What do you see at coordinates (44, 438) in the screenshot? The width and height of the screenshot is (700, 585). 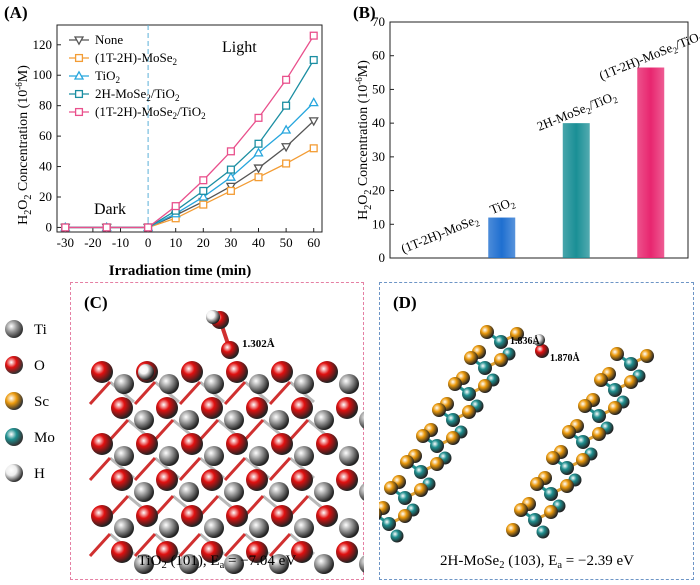 I see `atom-label: Mo` at bounding box center [44, 438].